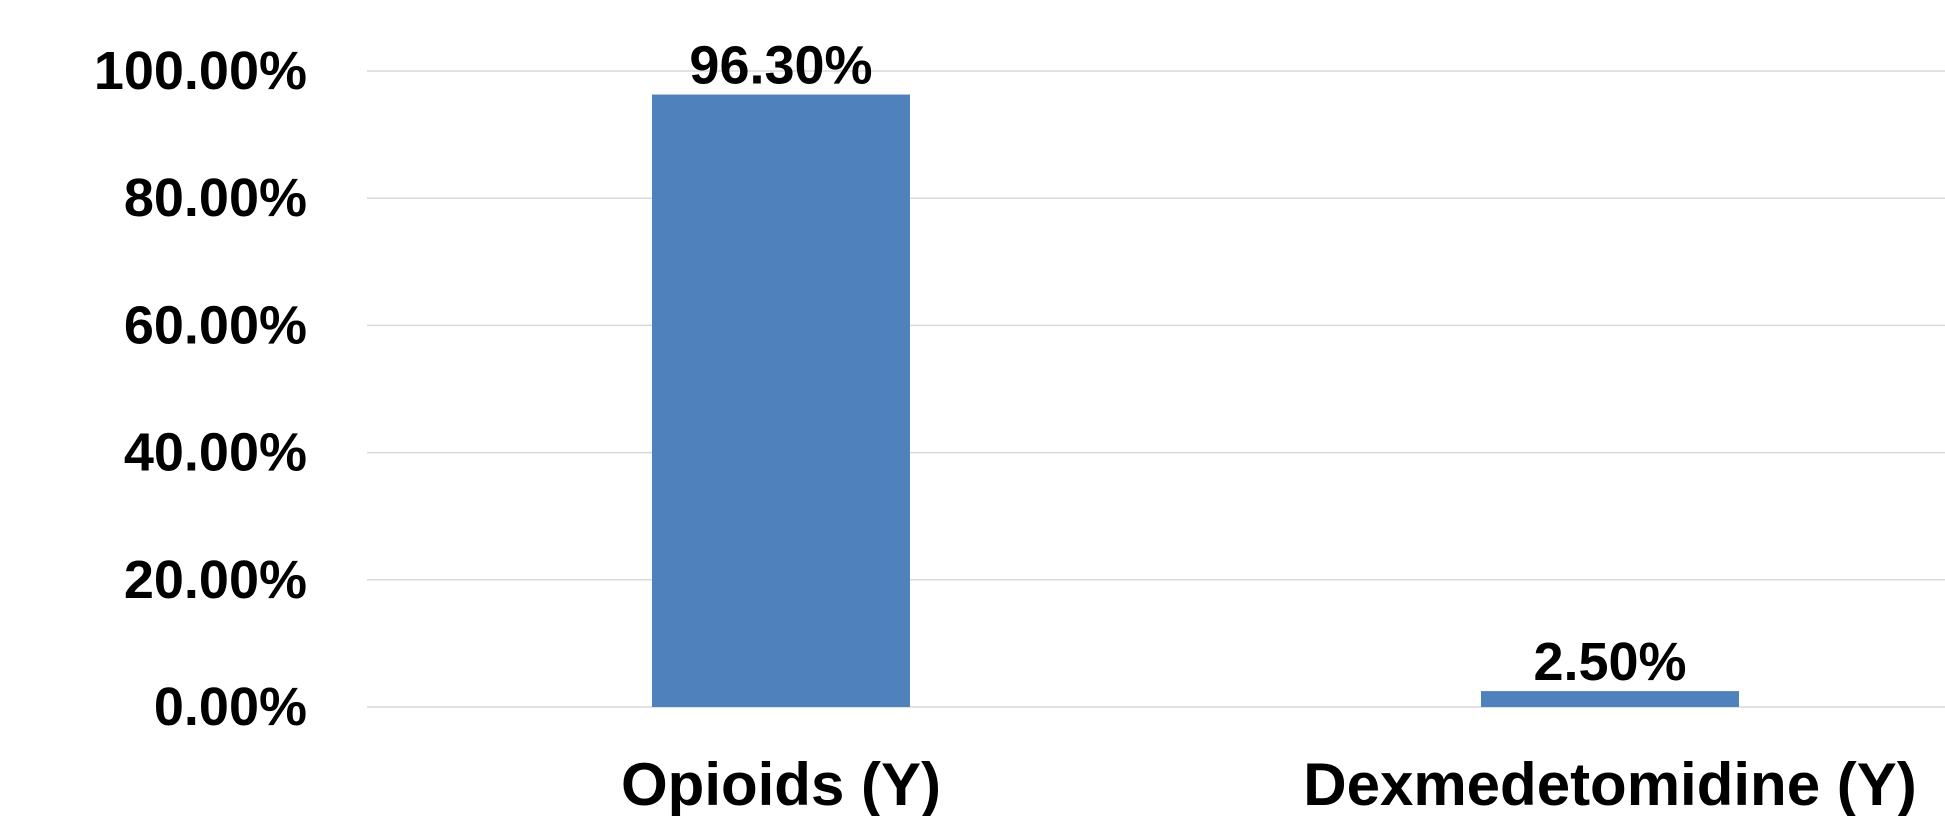 This screenshot has width=1945, height=816. What do you see at coordinates (1609, 662) in the screenshot?
I see `data-label: 2.50%` at bounding box center [1609, 662].